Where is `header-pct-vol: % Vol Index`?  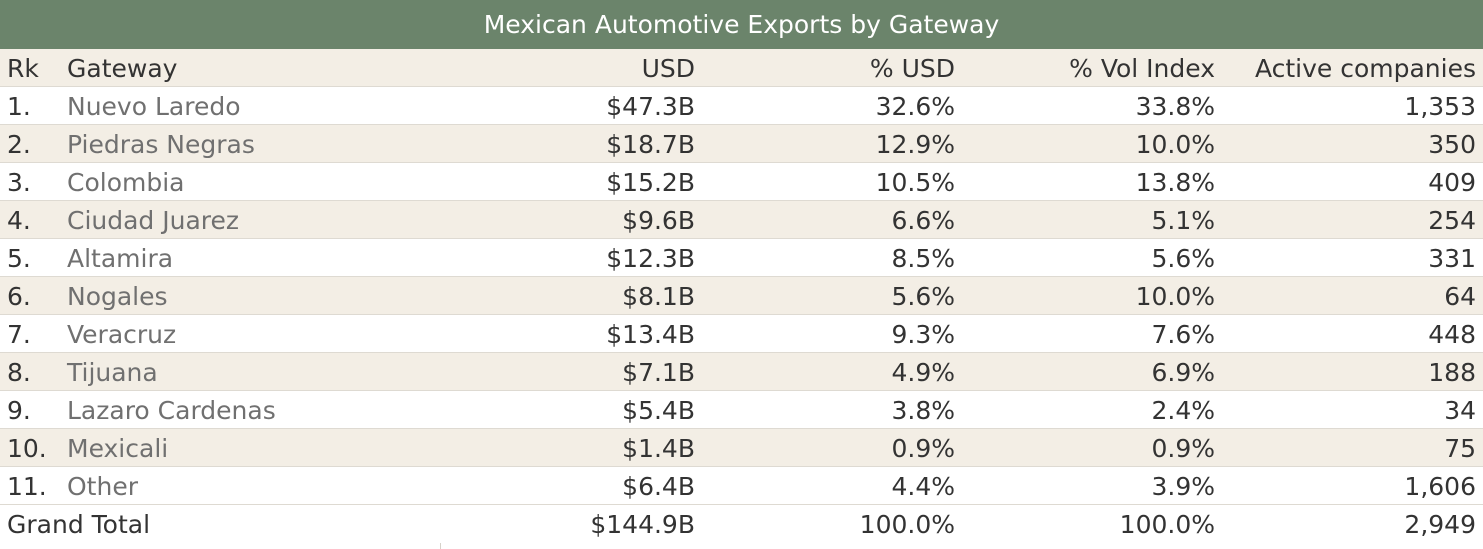 header-pct-vol: % Vol Index is located at coordinates (1142, 68).